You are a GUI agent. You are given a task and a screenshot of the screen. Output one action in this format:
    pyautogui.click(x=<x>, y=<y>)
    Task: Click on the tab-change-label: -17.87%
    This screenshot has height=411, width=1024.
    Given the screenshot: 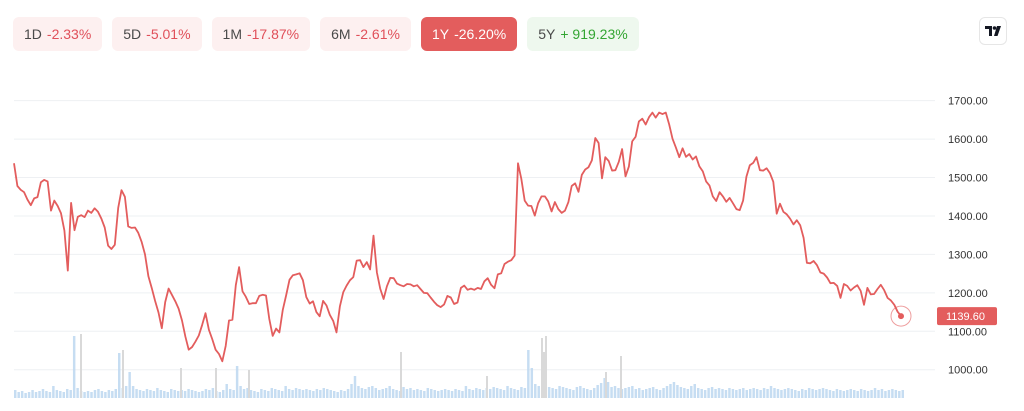 What is the action you would take?
    pyautogui.click(x=273, y=34)
    